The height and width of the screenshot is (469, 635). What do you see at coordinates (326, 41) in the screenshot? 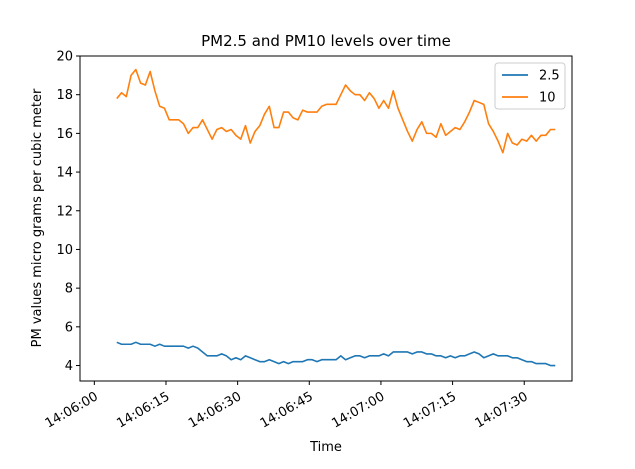
I see `chart-title: PM2.5 and PM10 levels over time` at bounding box center [326, 41].